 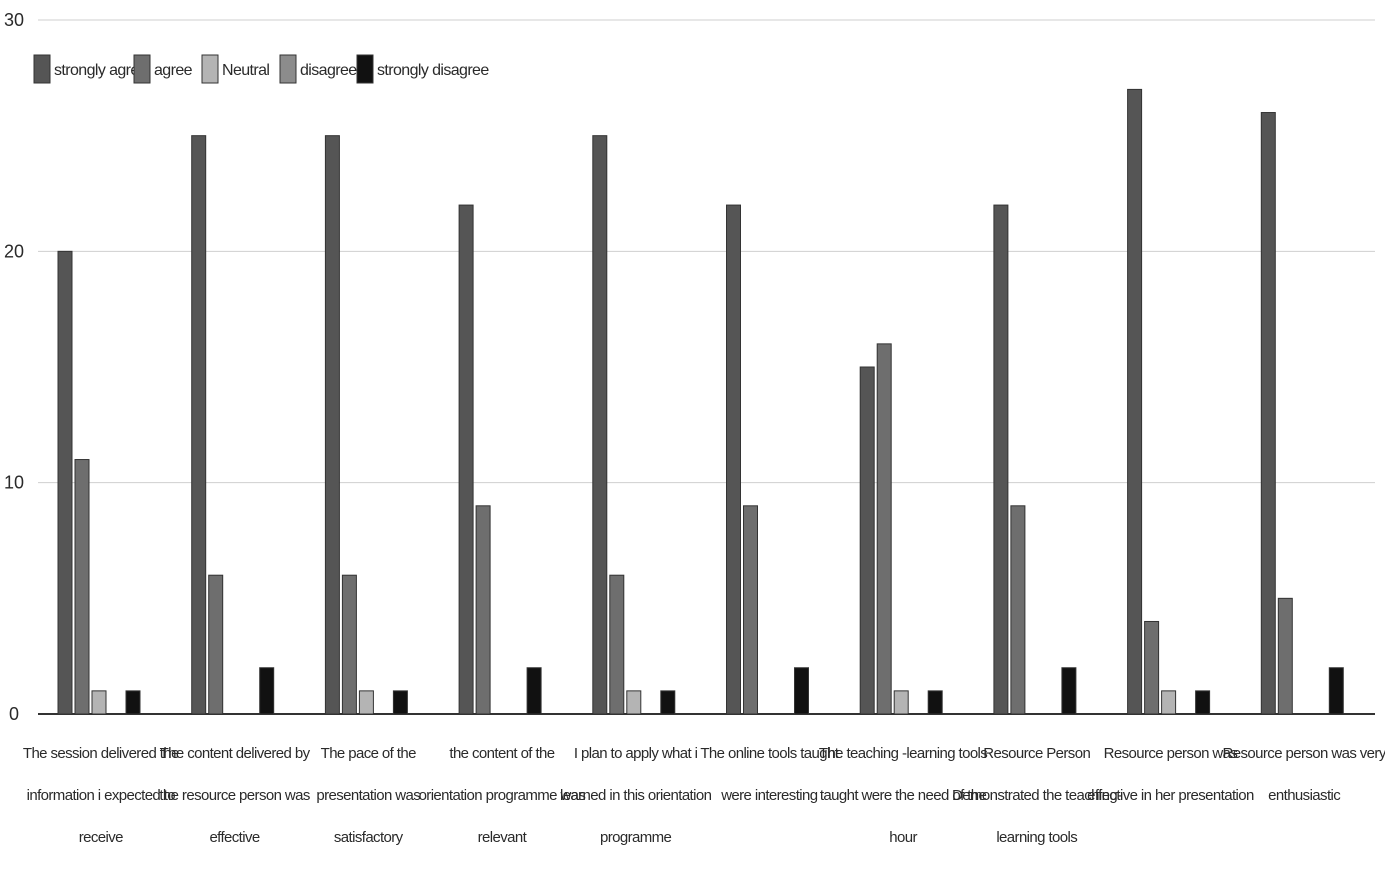 I want to click on category-label-line: The pace of the, so click(x=368, y=753).